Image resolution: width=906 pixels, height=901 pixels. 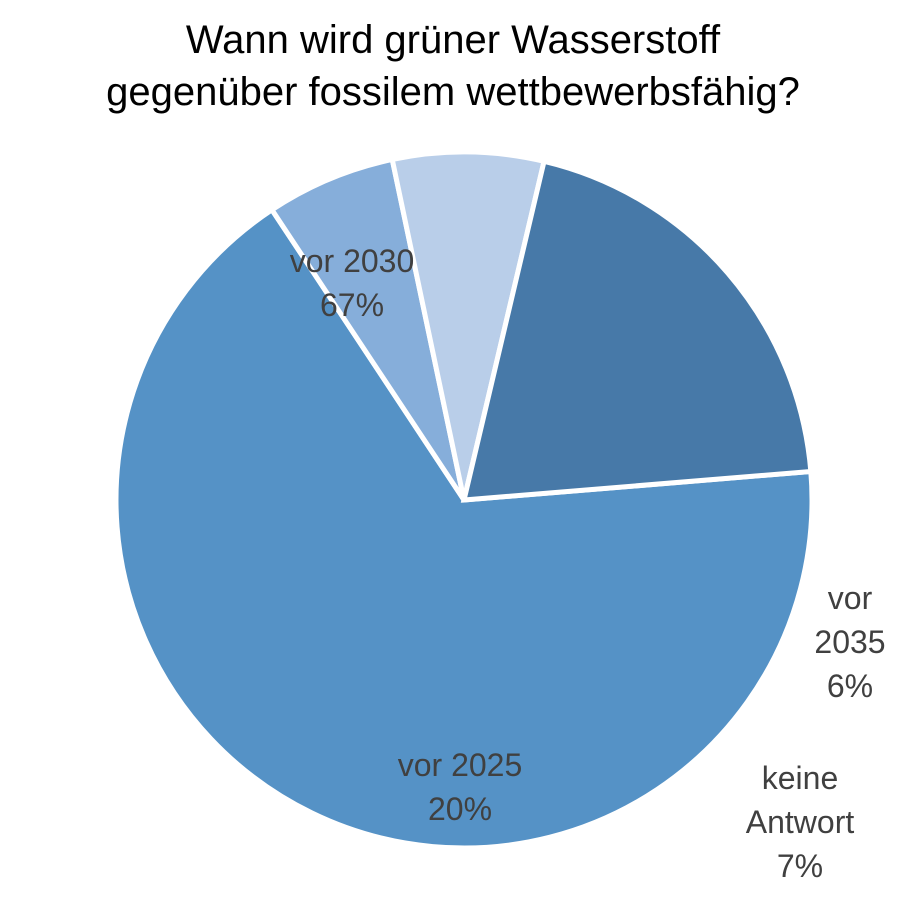 I want to click on pie-slice-keine-antwort, so click(x=468, y=325).